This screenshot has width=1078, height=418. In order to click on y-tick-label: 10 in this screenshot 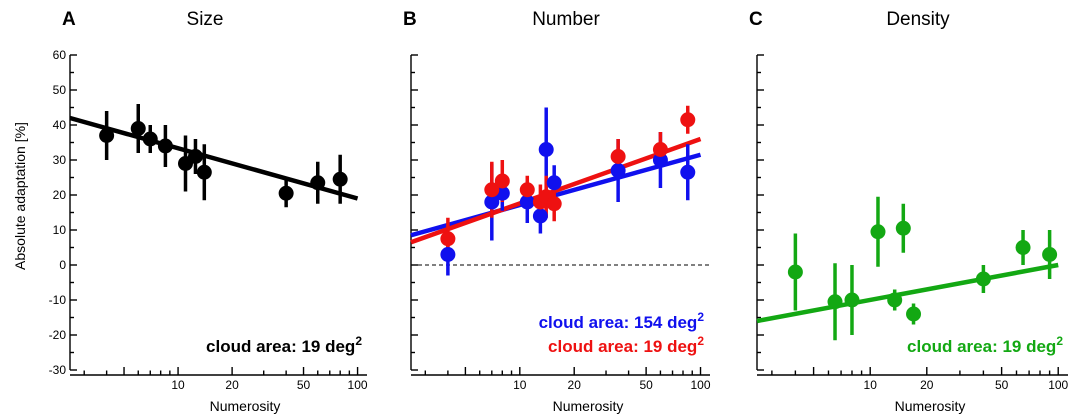, I will do `click(60, 230)`.